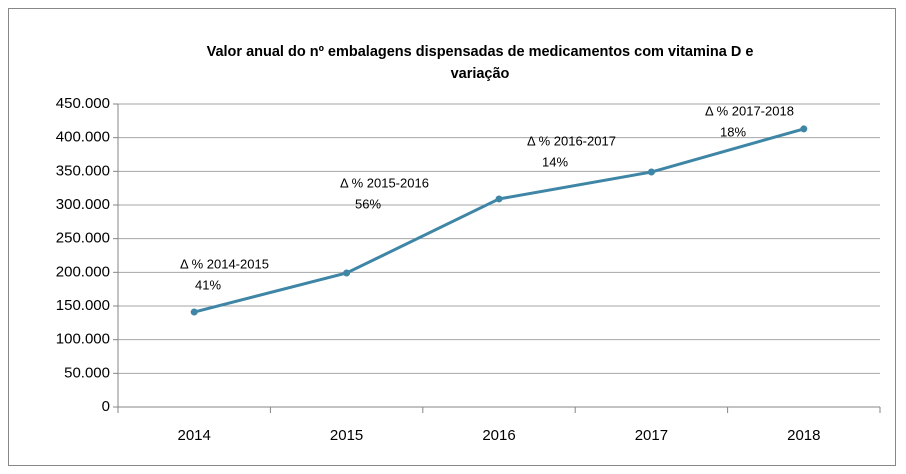 The height and width of the screenshot is (474, 906). What do you see at coordinates (555, 161) in the screenshot?
I see `annotation-value: 14%` at bounding box center [555, 161].